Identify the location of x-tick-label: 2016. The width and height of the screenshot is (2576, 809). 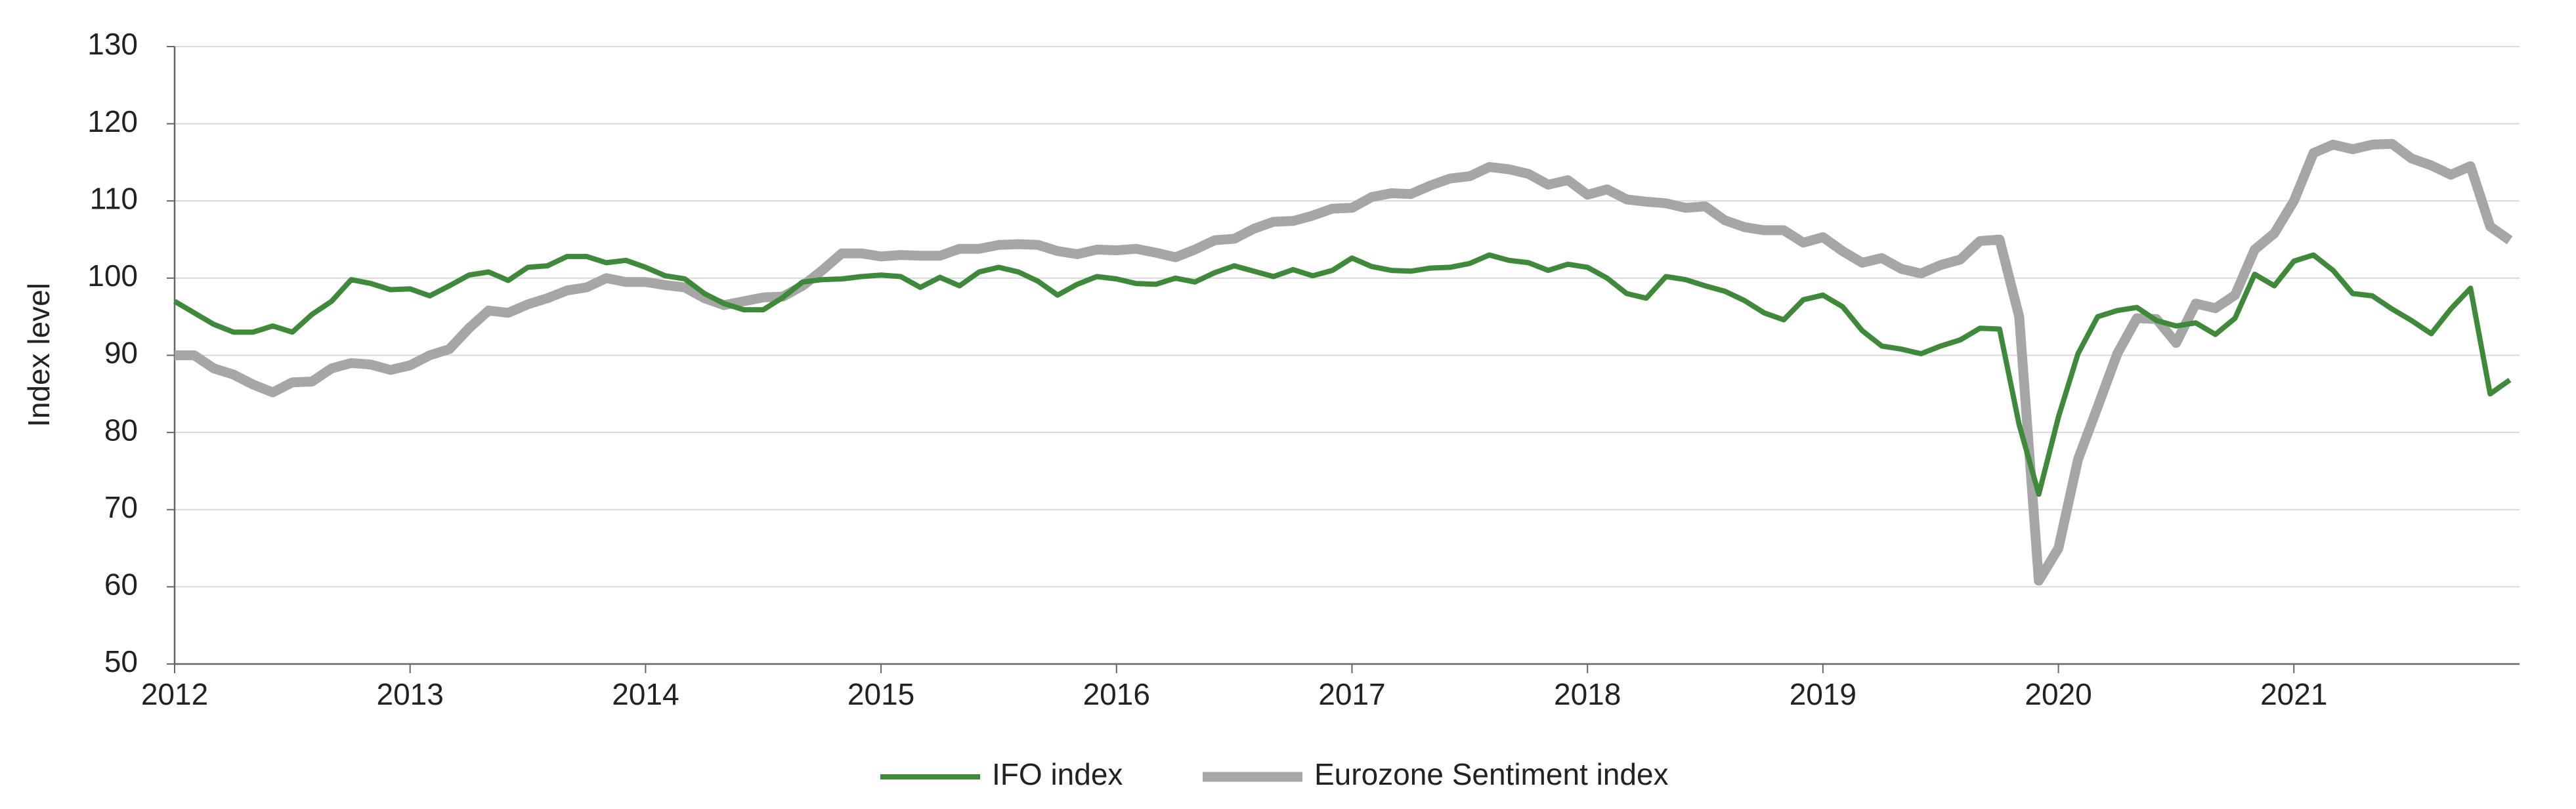
(1116, 694).